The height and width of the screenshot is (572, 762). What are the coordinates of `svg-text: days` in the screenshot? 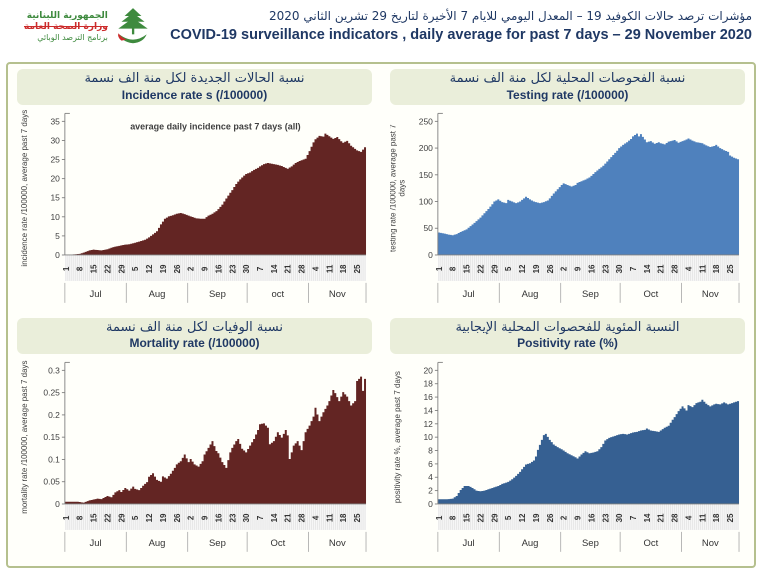 It's located at (401, 188).